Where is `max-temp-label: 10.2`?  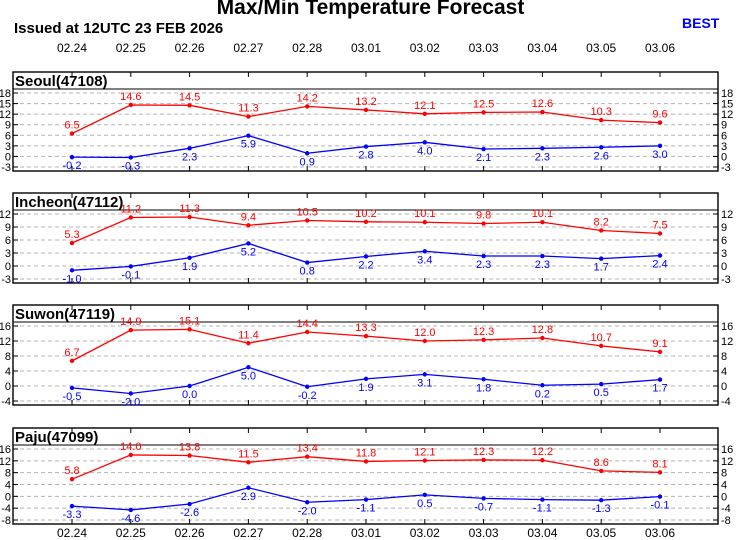
max-temp-label: 10.2 is located at coordinates (365, 214).